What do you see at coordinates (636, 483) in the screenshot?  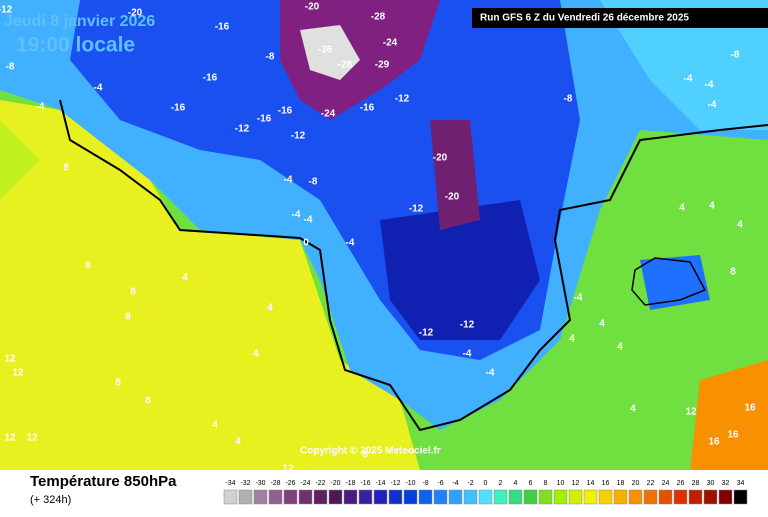 I see `colorbar-tick-label: 20` at bounding box center [636, 483].